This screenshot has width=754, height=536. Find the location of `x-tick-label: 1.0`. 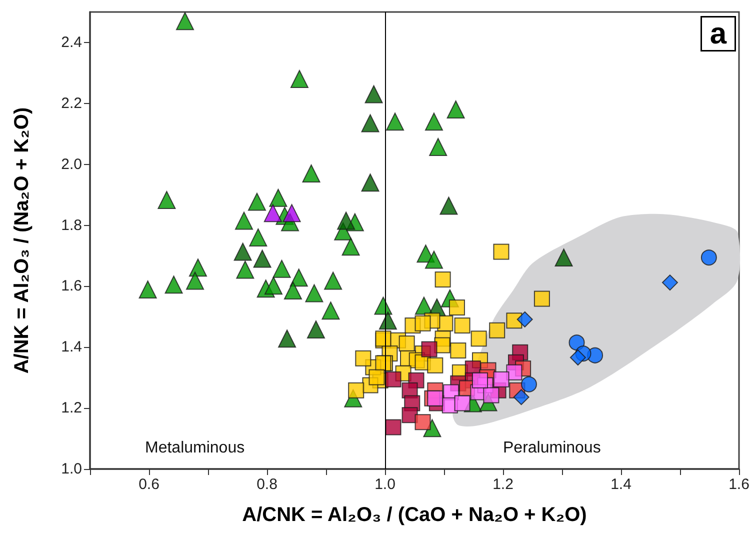

x-tick-label: 1.0 is located at coordinates (385, 484).